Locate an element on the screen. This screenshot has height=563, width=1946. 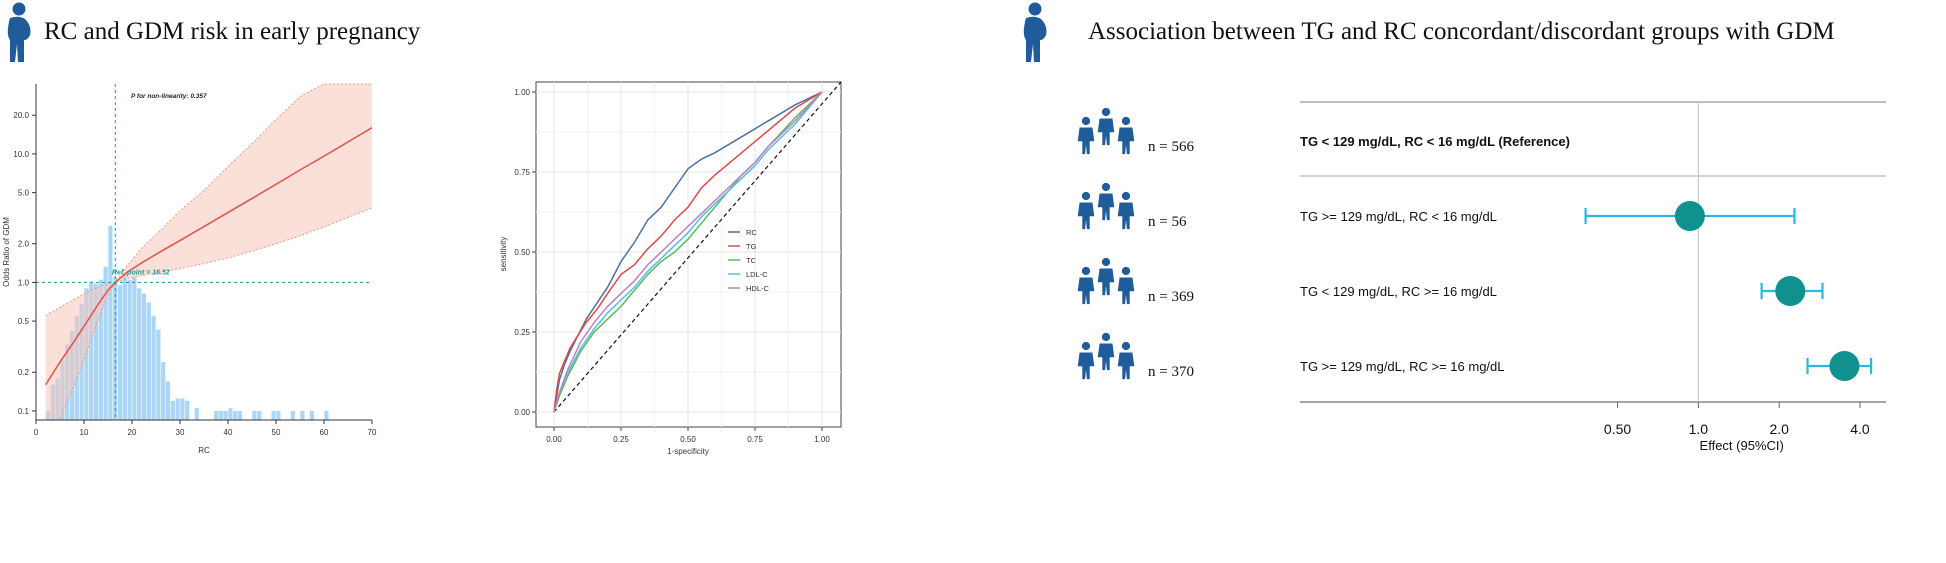
roc-curve-rc is located at coordinates (688, 252).